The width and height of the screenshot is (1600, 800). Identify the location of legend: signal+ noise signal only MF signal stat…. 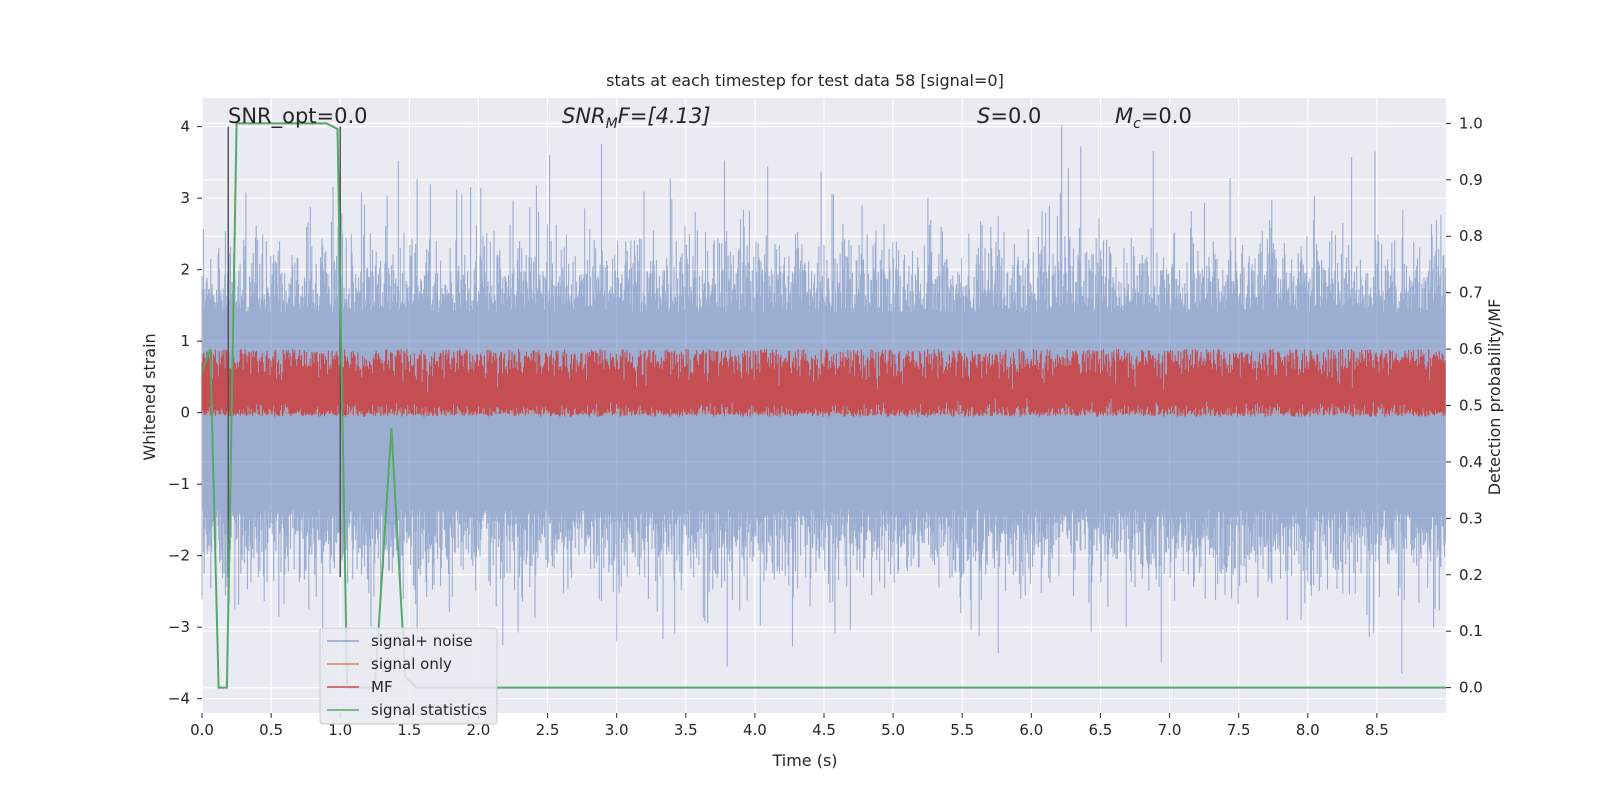
(408, 676).